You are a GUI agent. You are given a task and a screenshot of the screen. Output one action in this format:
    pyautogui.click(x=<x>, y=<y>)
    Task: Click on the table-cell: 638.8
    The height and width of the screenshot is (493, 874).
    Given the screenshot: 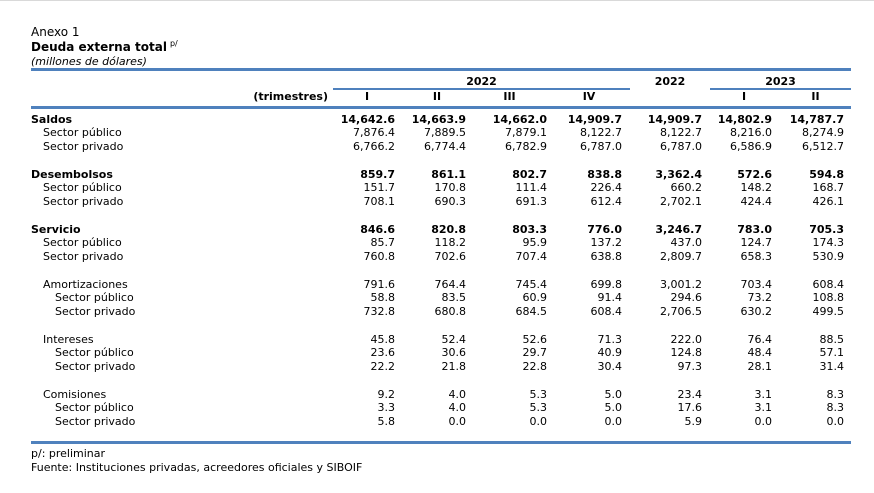 What is the action you would take?
    pyautogui.click(x=606, y=256)
    